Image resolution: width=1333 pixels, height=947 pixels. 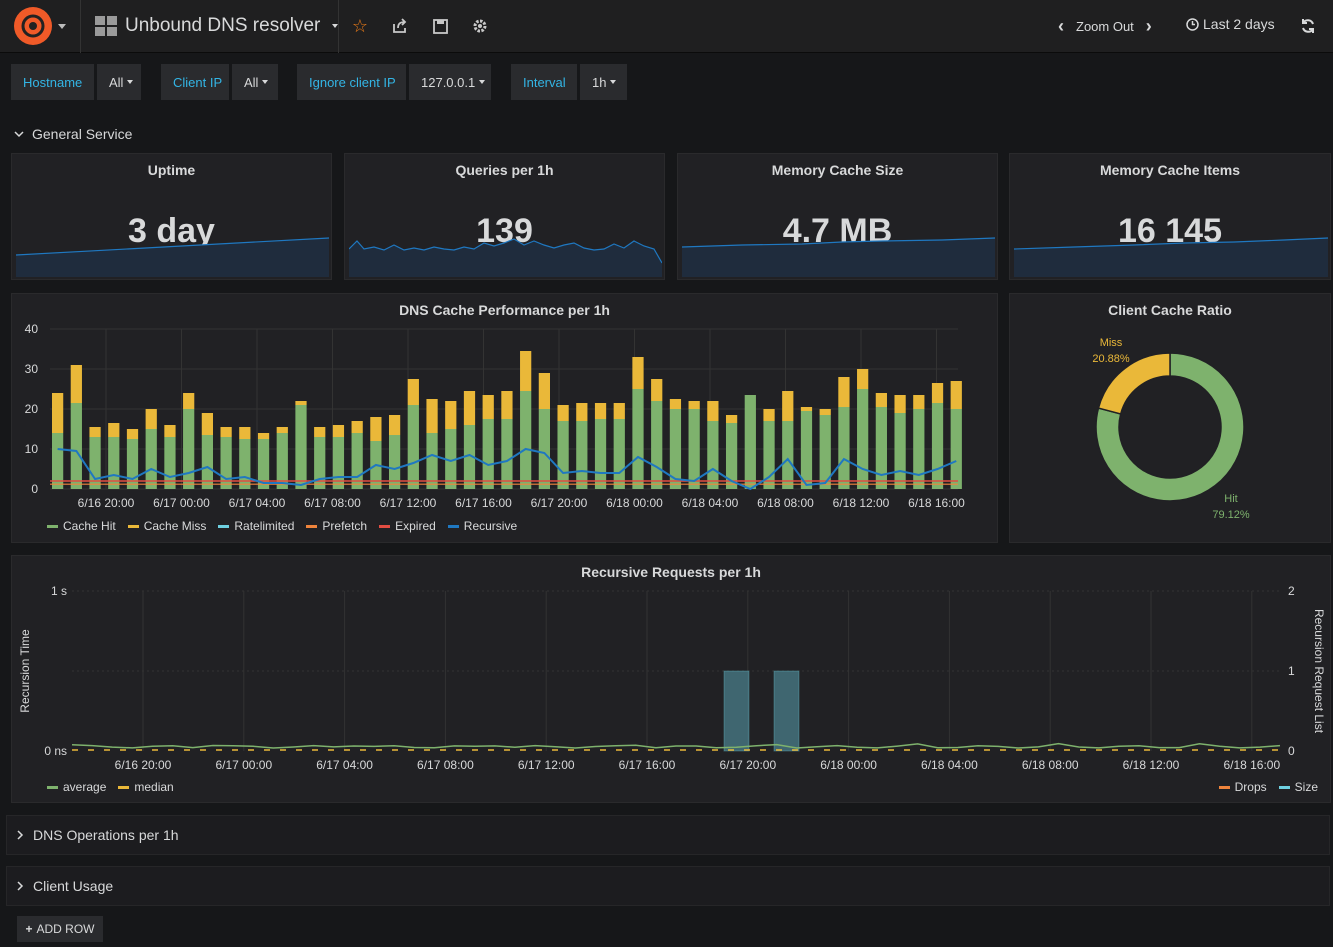 What do you see at coordinates (336, 526) in the screenshot?
I see `legend-item: Prefetch` at bounding box center [336, 526].